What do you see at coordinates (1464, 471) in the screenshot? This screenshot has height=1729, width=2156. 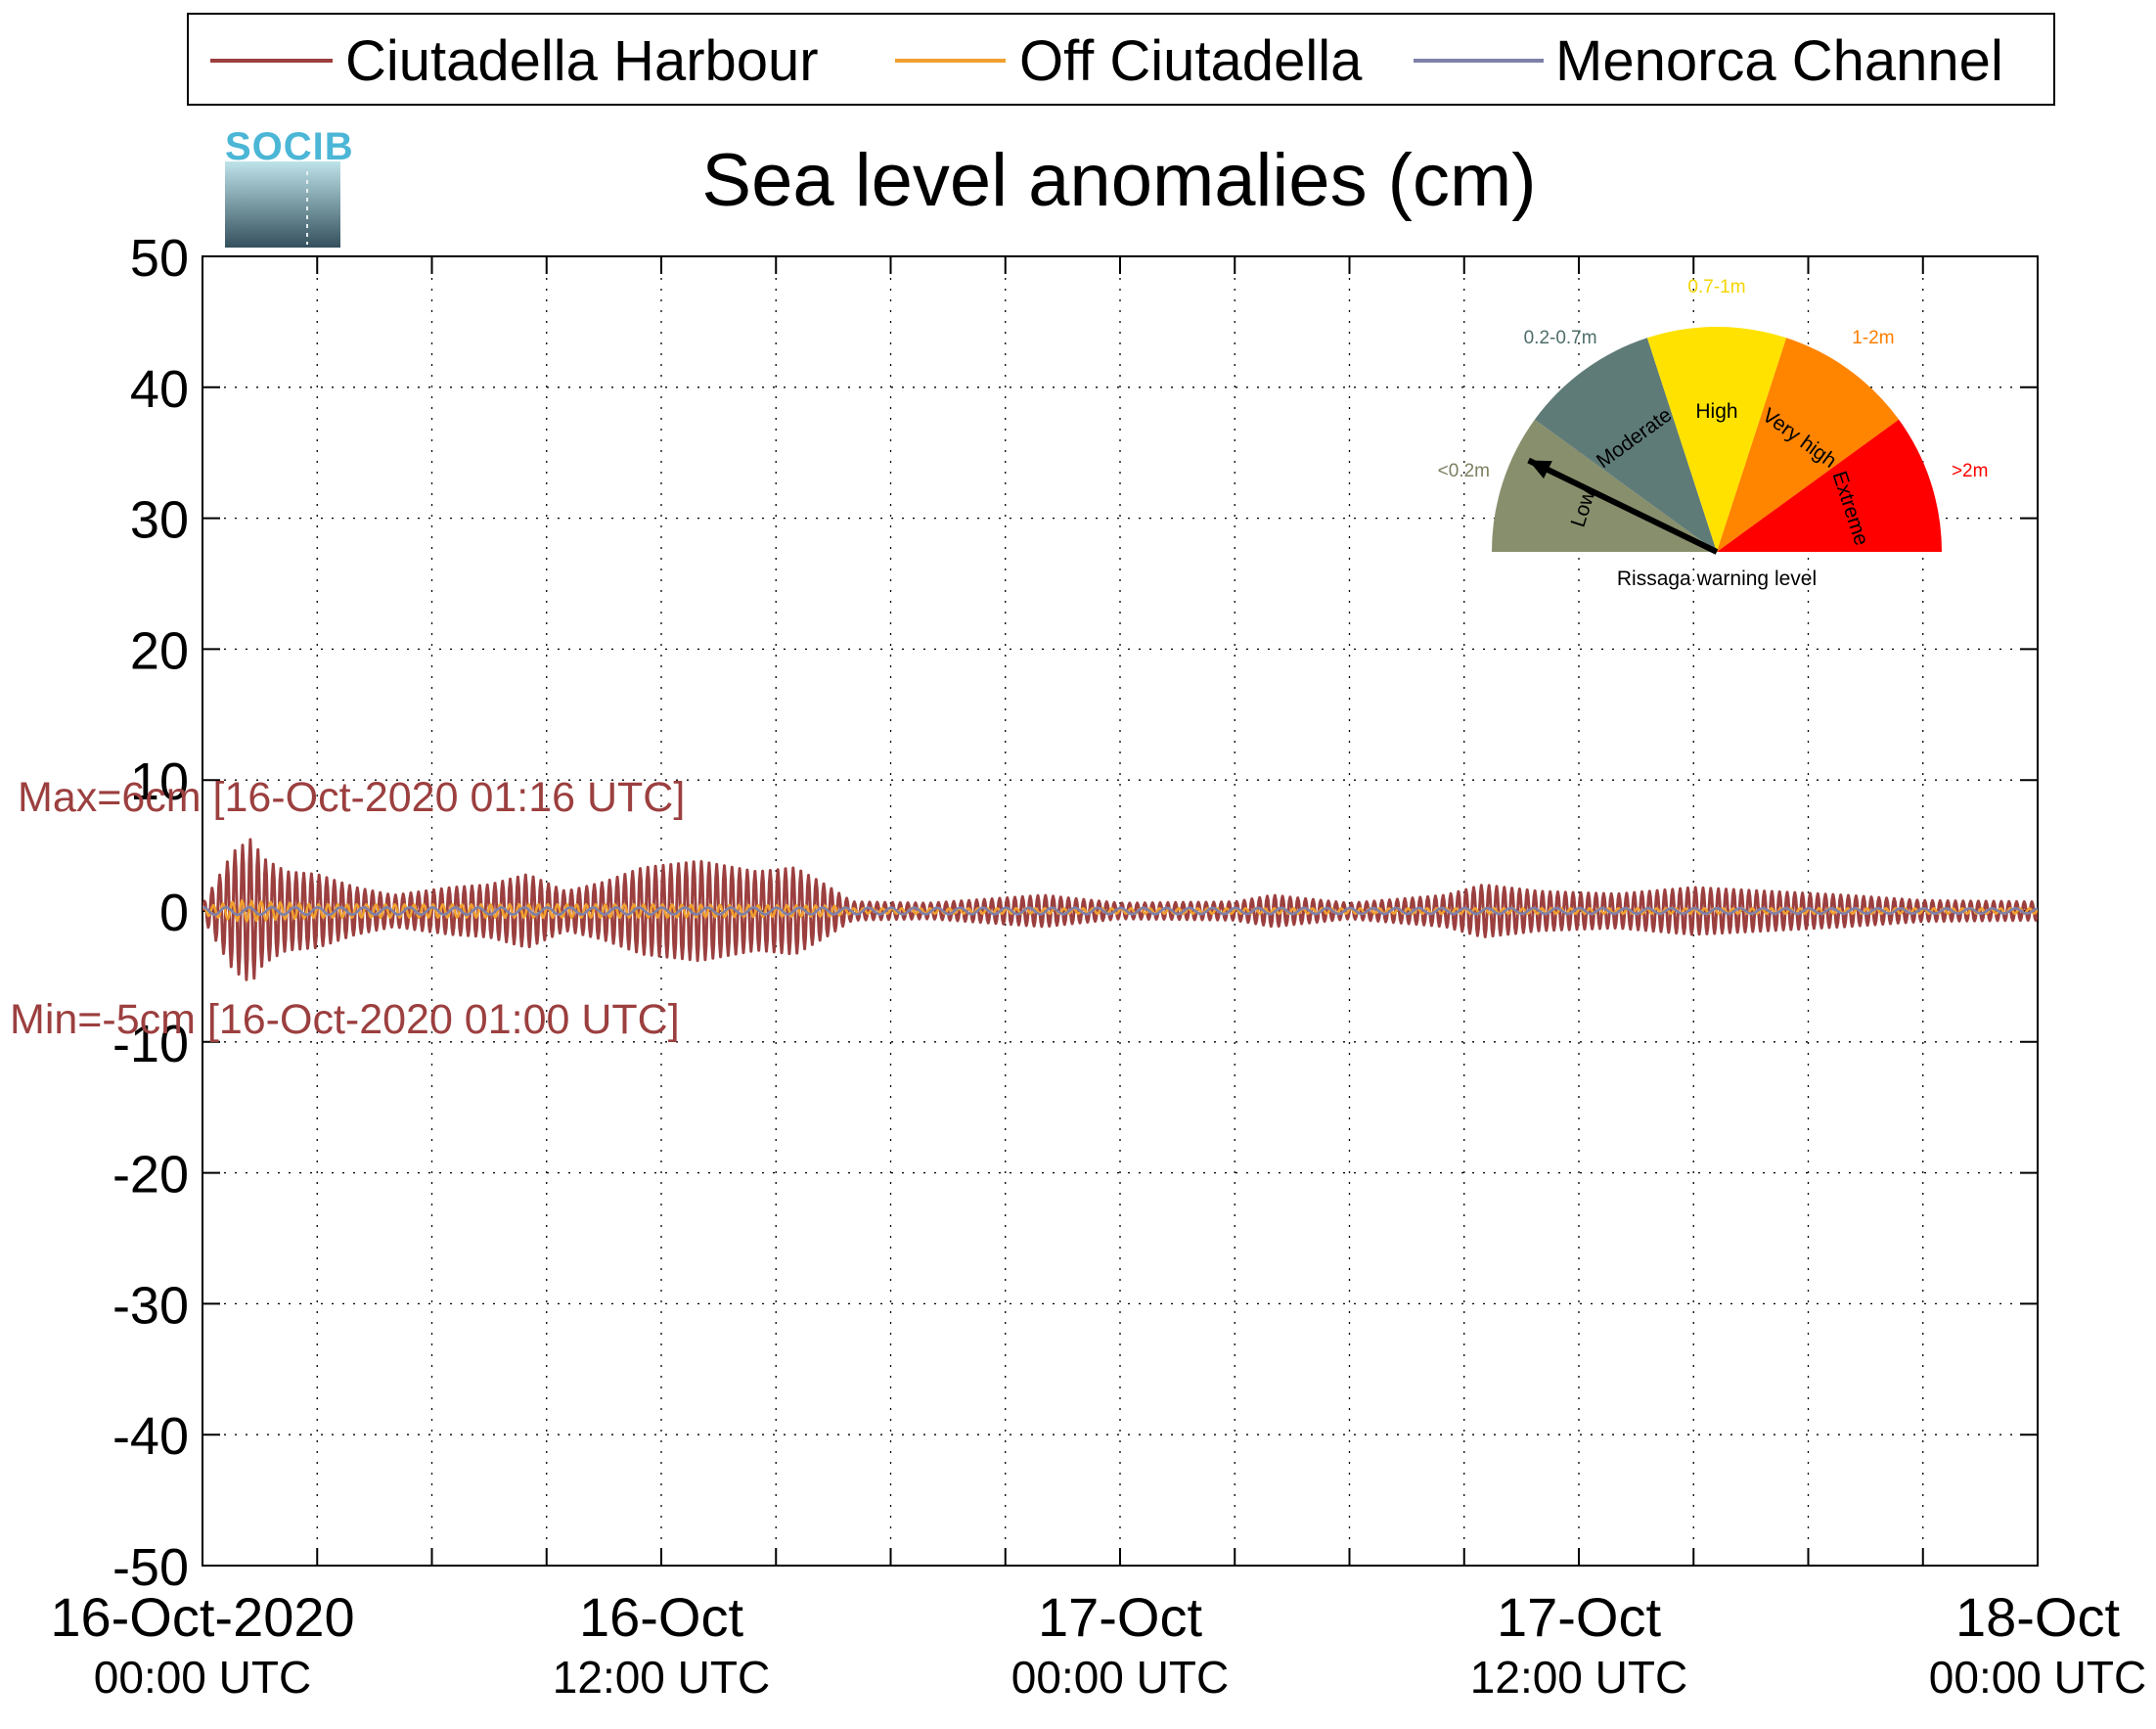 I see `gauge-range-label: <0.2m` at bounding box center [1464, 471].